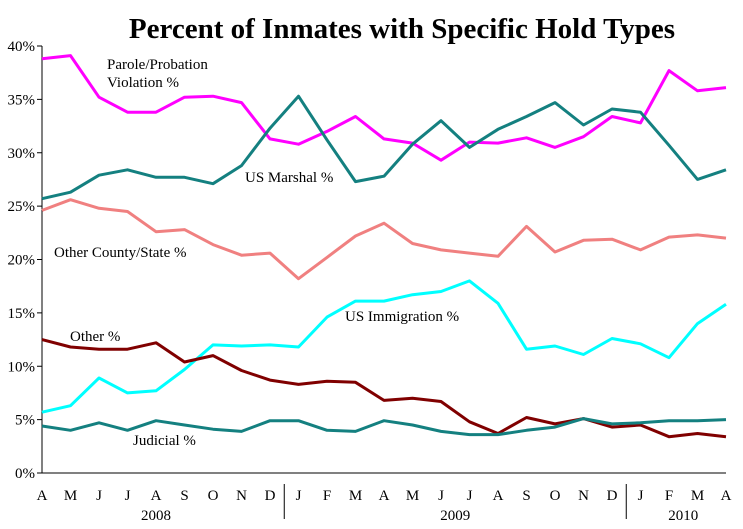 The height and width of the screenshot is (529, 743). I want to click on year-label: 2010, so click(683, 516).